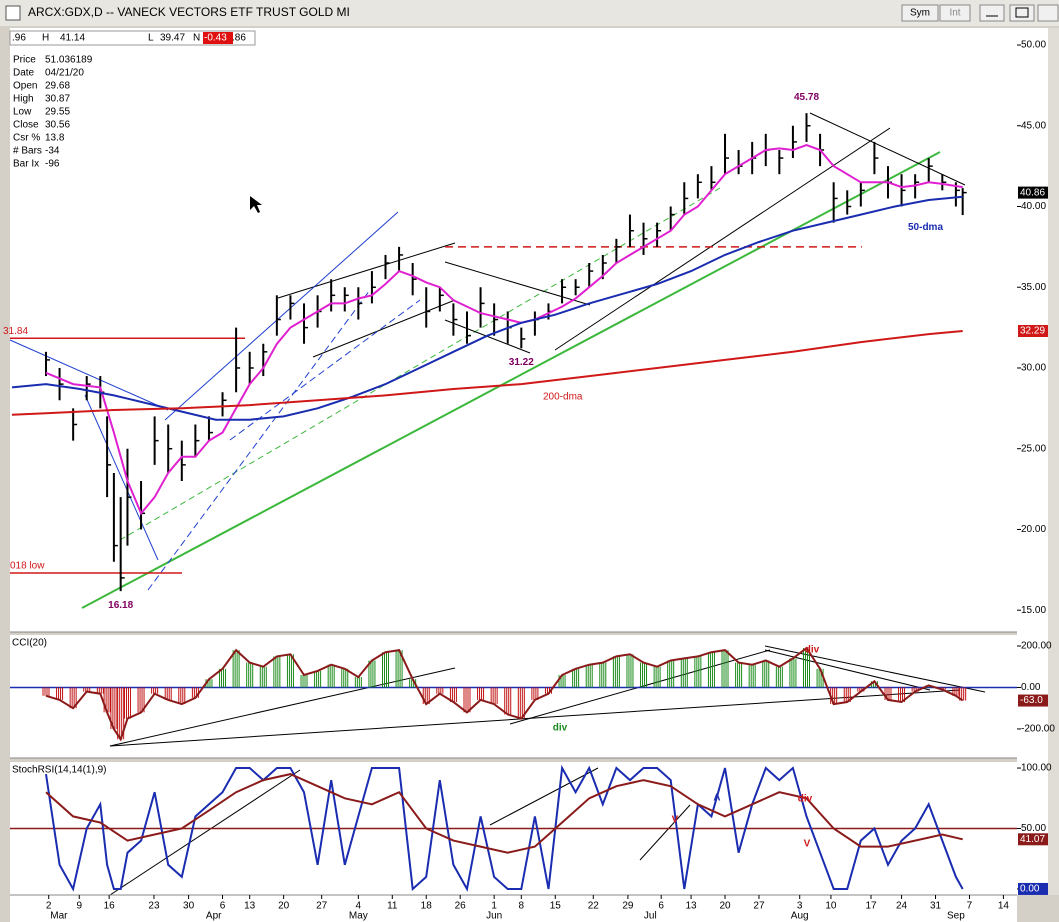 The image size is (1059, 922). I want to click on data-value: -96, so click(52, 164).